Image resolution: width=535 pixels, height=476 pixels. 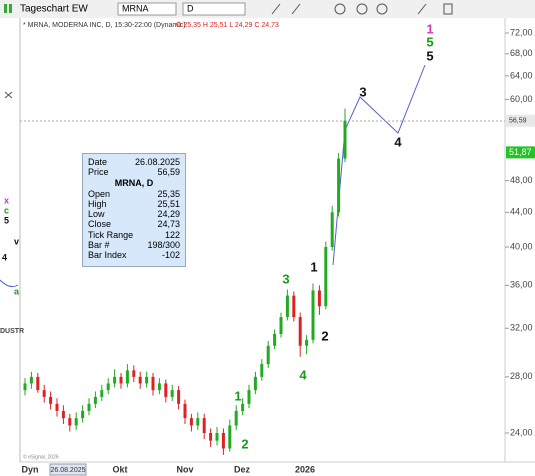 I want to click on info-value: 56,59, so click(x=168, y=172).